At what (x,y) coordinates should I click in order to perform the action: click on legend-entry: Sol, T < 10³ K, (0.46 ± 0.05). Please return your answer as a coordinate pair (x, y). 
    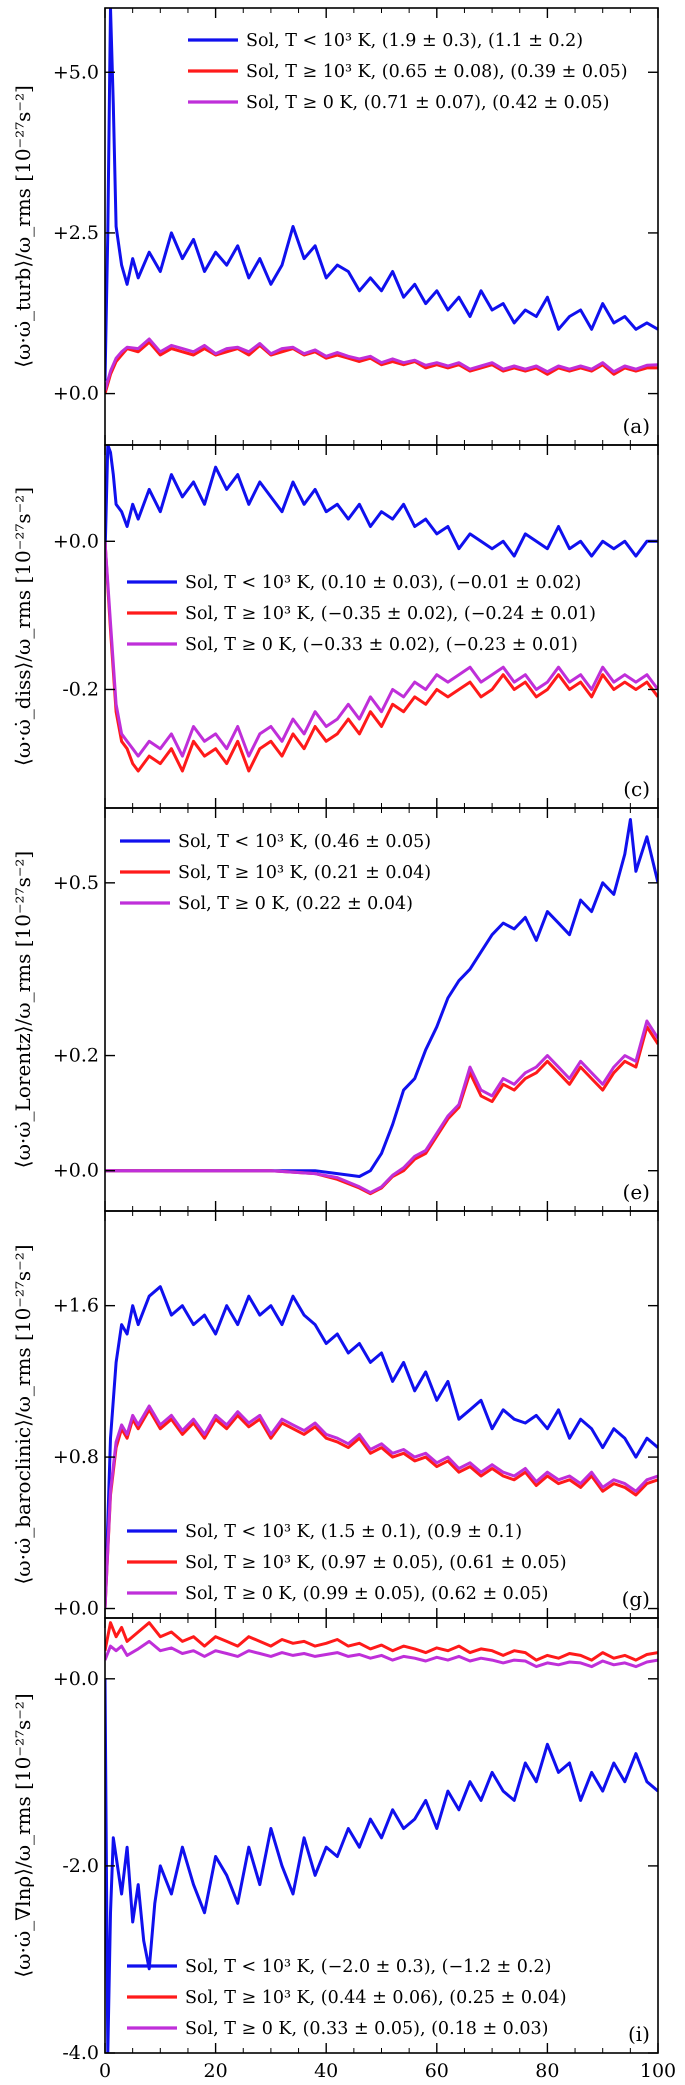
    Looking at the image, I should click on (304, 842).